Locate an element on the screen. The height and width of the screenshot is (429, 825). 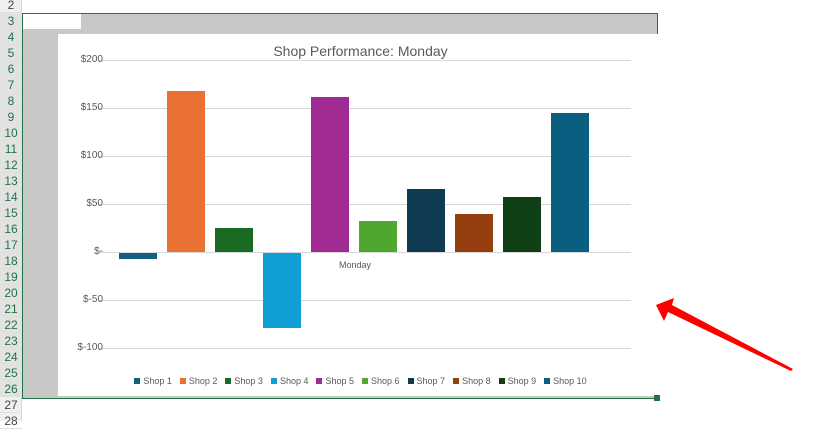
legend-item: Shop 1 is located at coordinates (153, 381).